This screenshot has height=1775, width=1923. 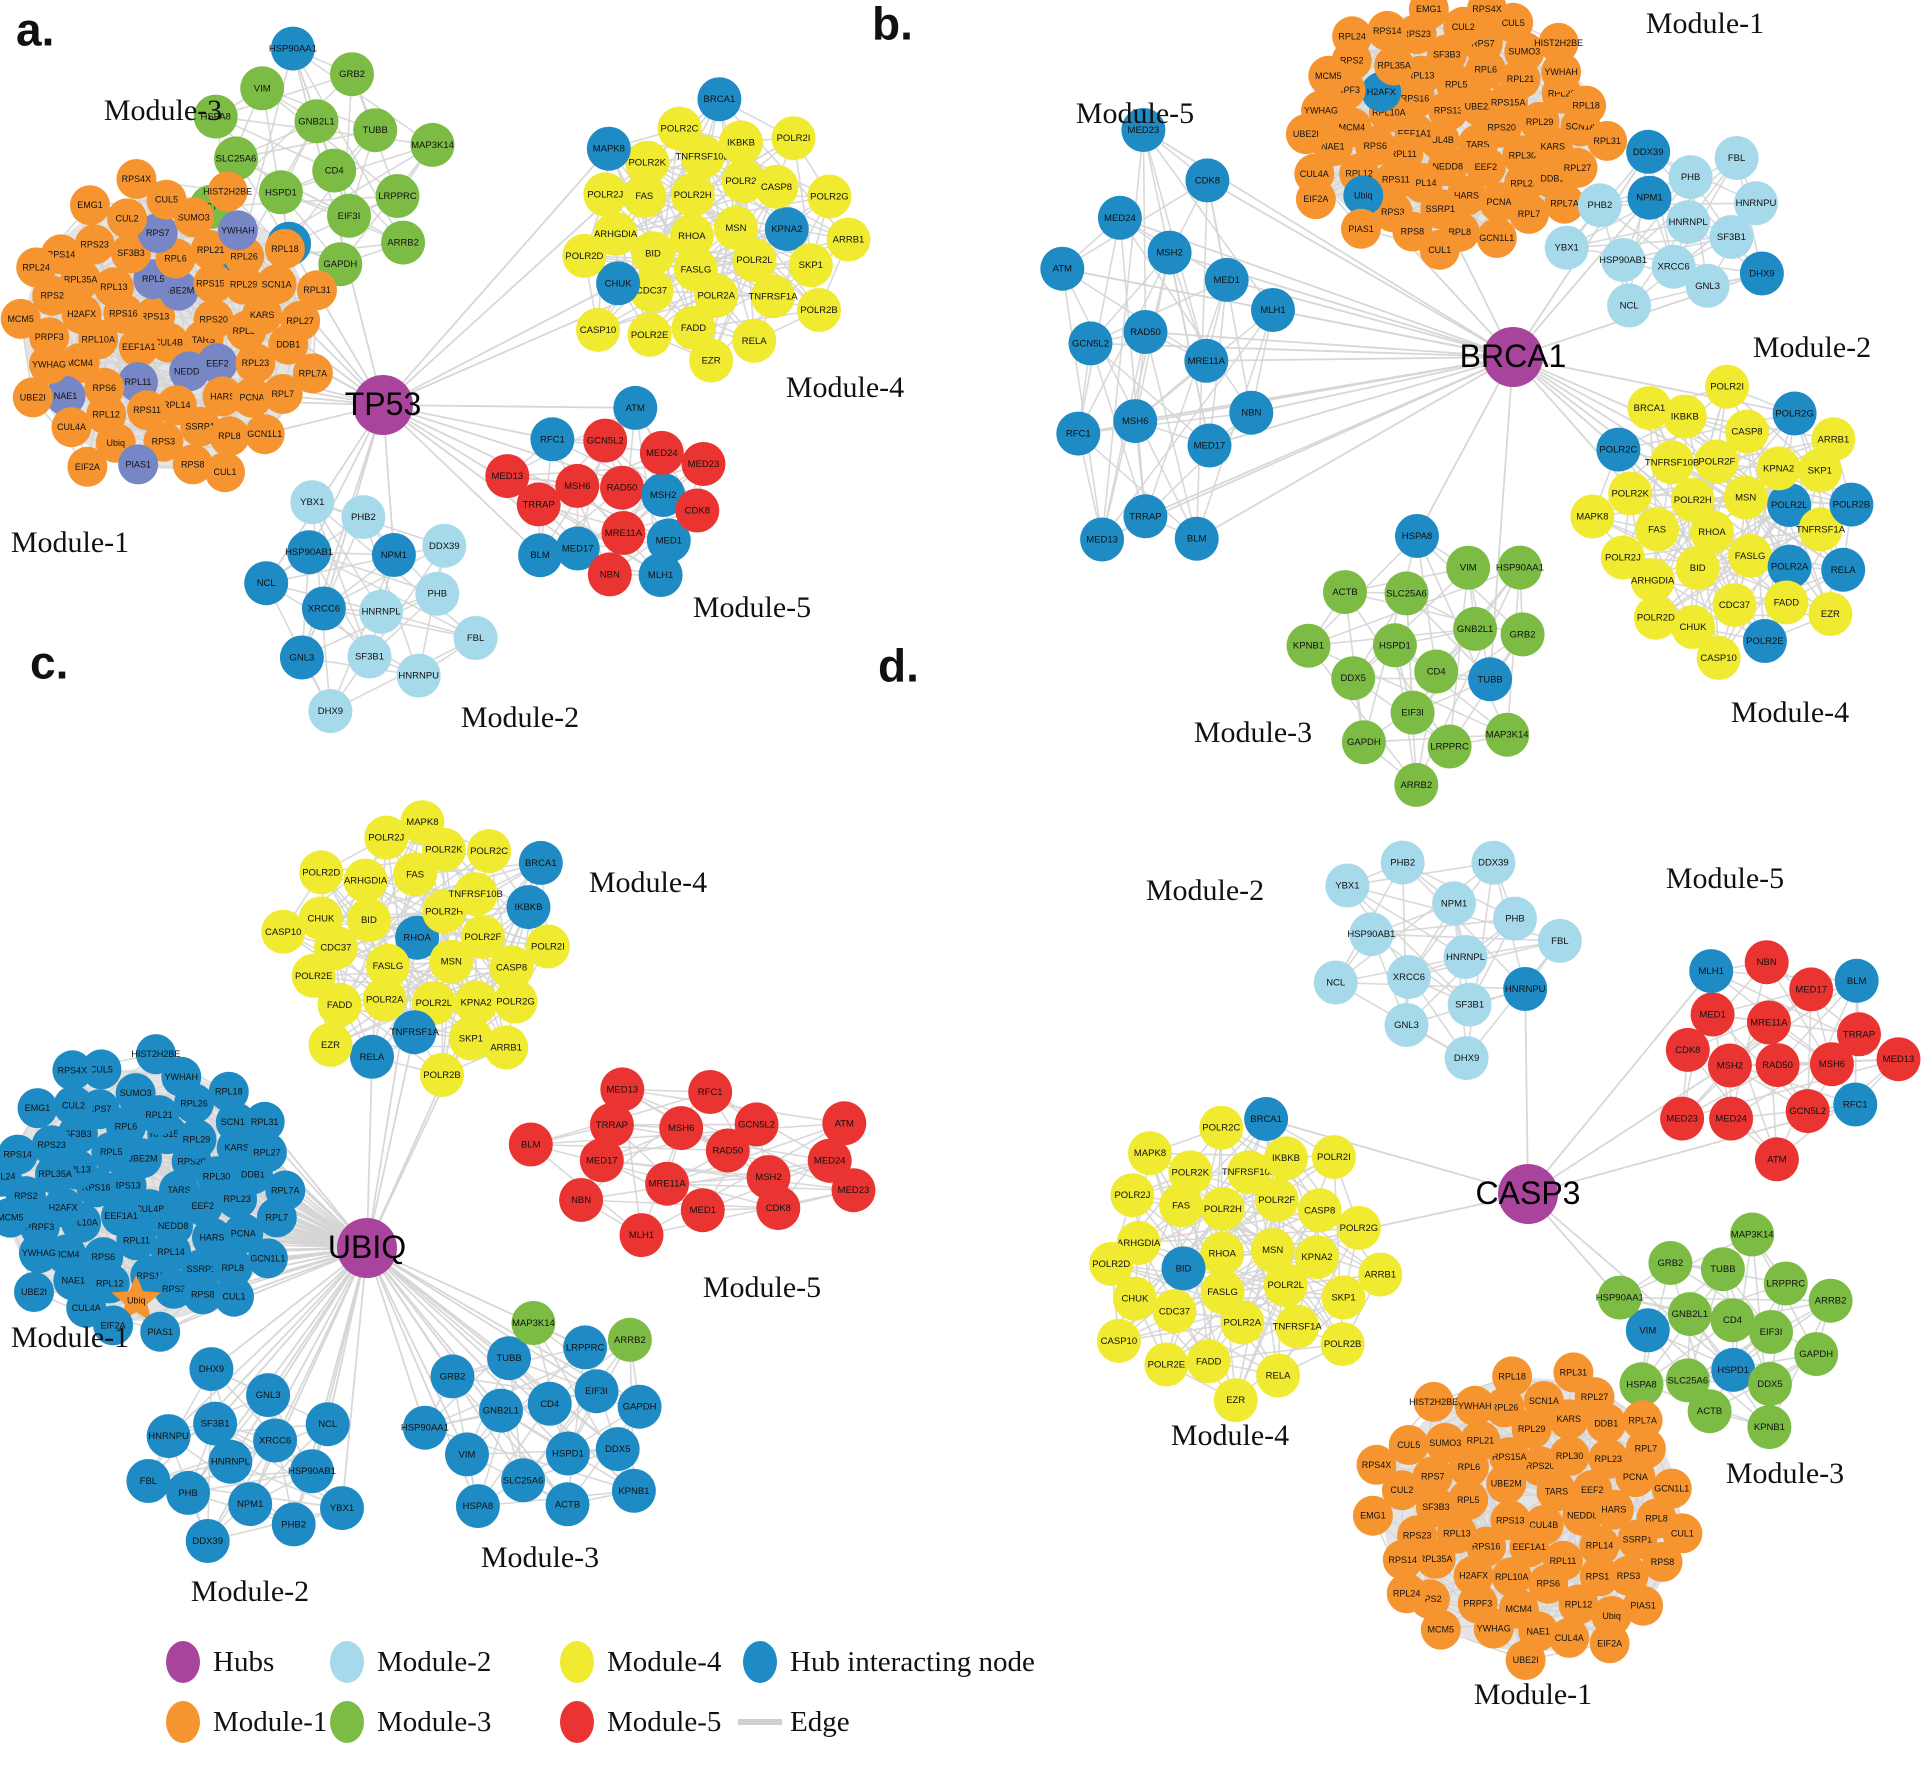 What do you see at coordinates (232, 1267) in the screenshot?
I see `node-rpl8: RPL8` at bounding box center [232, 1267].